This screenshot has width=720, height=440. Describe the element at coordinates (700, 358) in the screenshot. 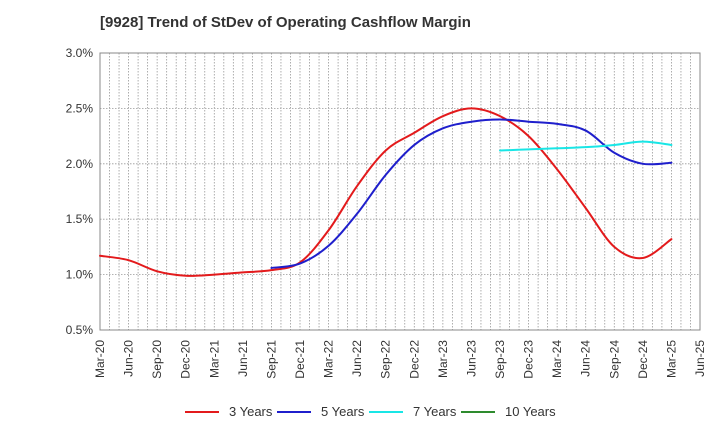

I see `x-tick-label: Jun-25` at that location.